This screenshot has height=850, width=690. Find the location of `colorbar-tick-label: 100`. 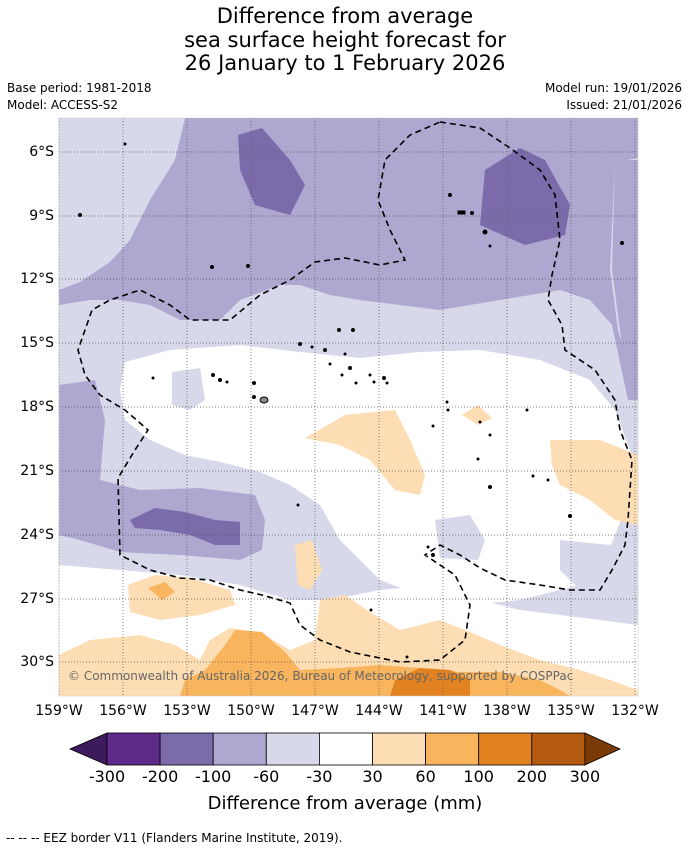

colorbar-tick-label: 100 is located at coordinates (478, 776).